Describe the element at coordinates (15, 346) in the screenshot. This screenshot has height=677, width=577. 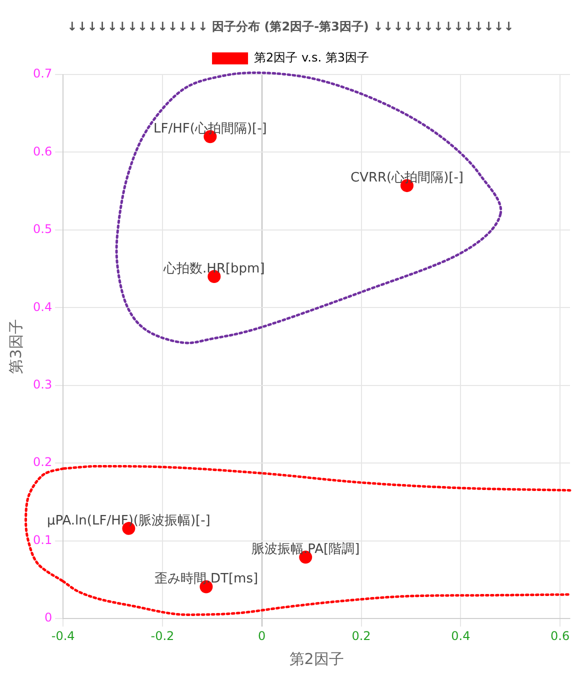
I see `y-axis-title: 第3因子` at that location.